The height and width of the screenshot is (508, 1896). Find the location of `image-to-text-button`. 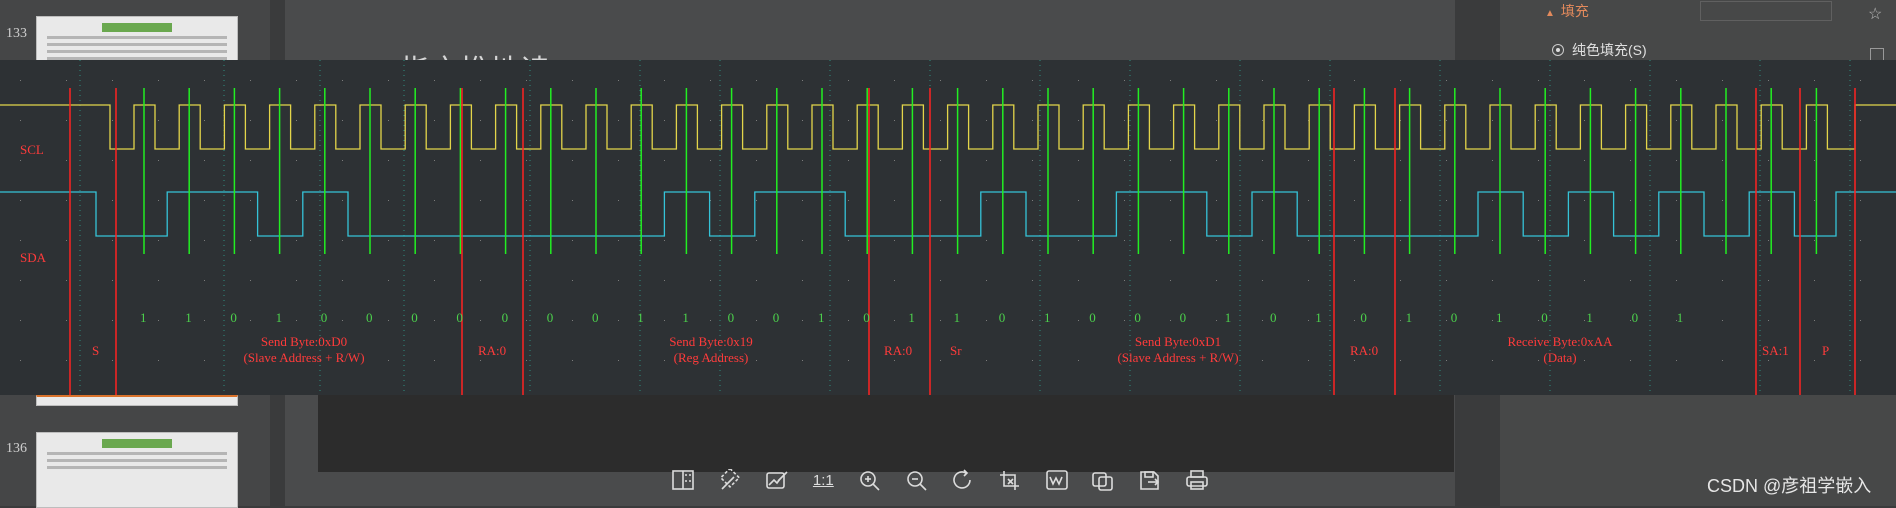

image-to-text-button is located at coordinates (1056, 480).